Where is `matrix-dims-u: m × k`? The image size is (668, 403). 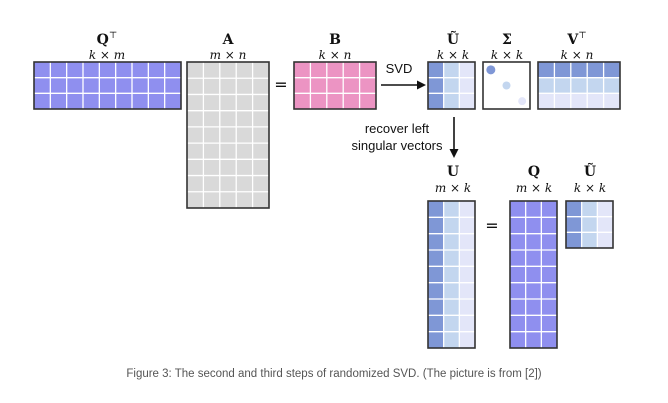 matrix-dims-u: m × k is located at coordinates (453, 188).